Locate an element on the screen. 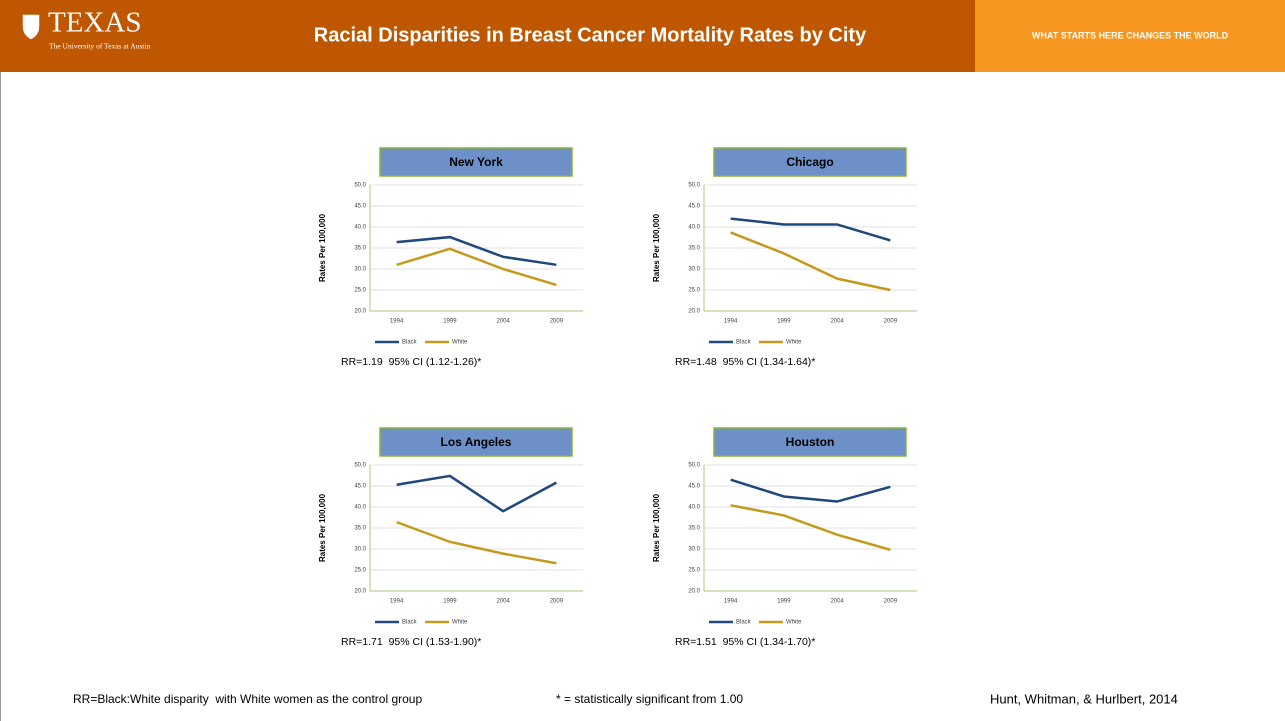 The width and height of the screenshot is (1285, 721). annotation: RR=1.19 95% CI (1.12-1.26)* is located at coordinates (411, 362).